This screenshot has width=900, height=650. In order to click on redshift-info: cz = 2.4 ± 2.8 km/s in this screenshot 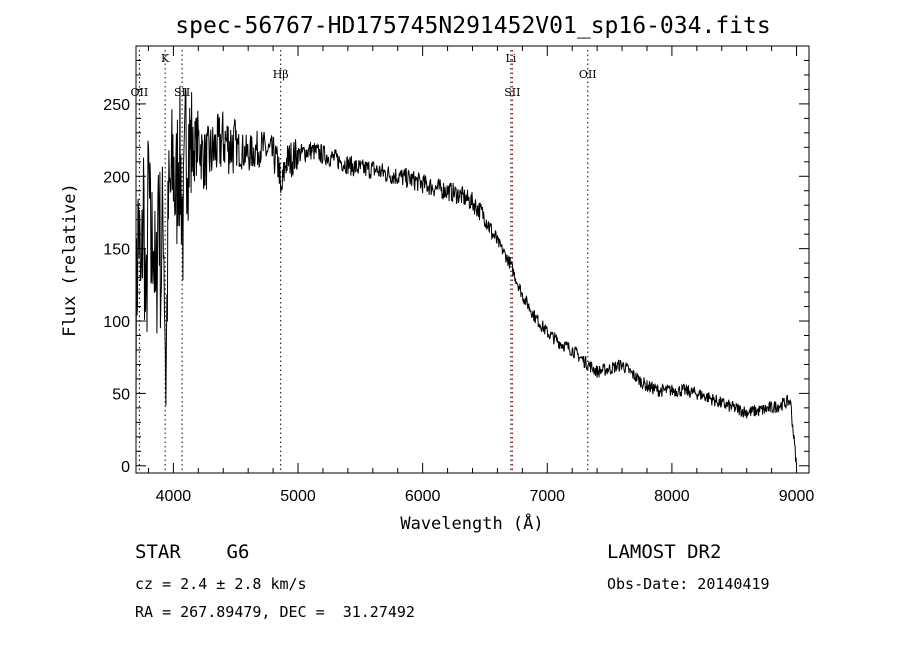, I will do `click(221, 584)`.